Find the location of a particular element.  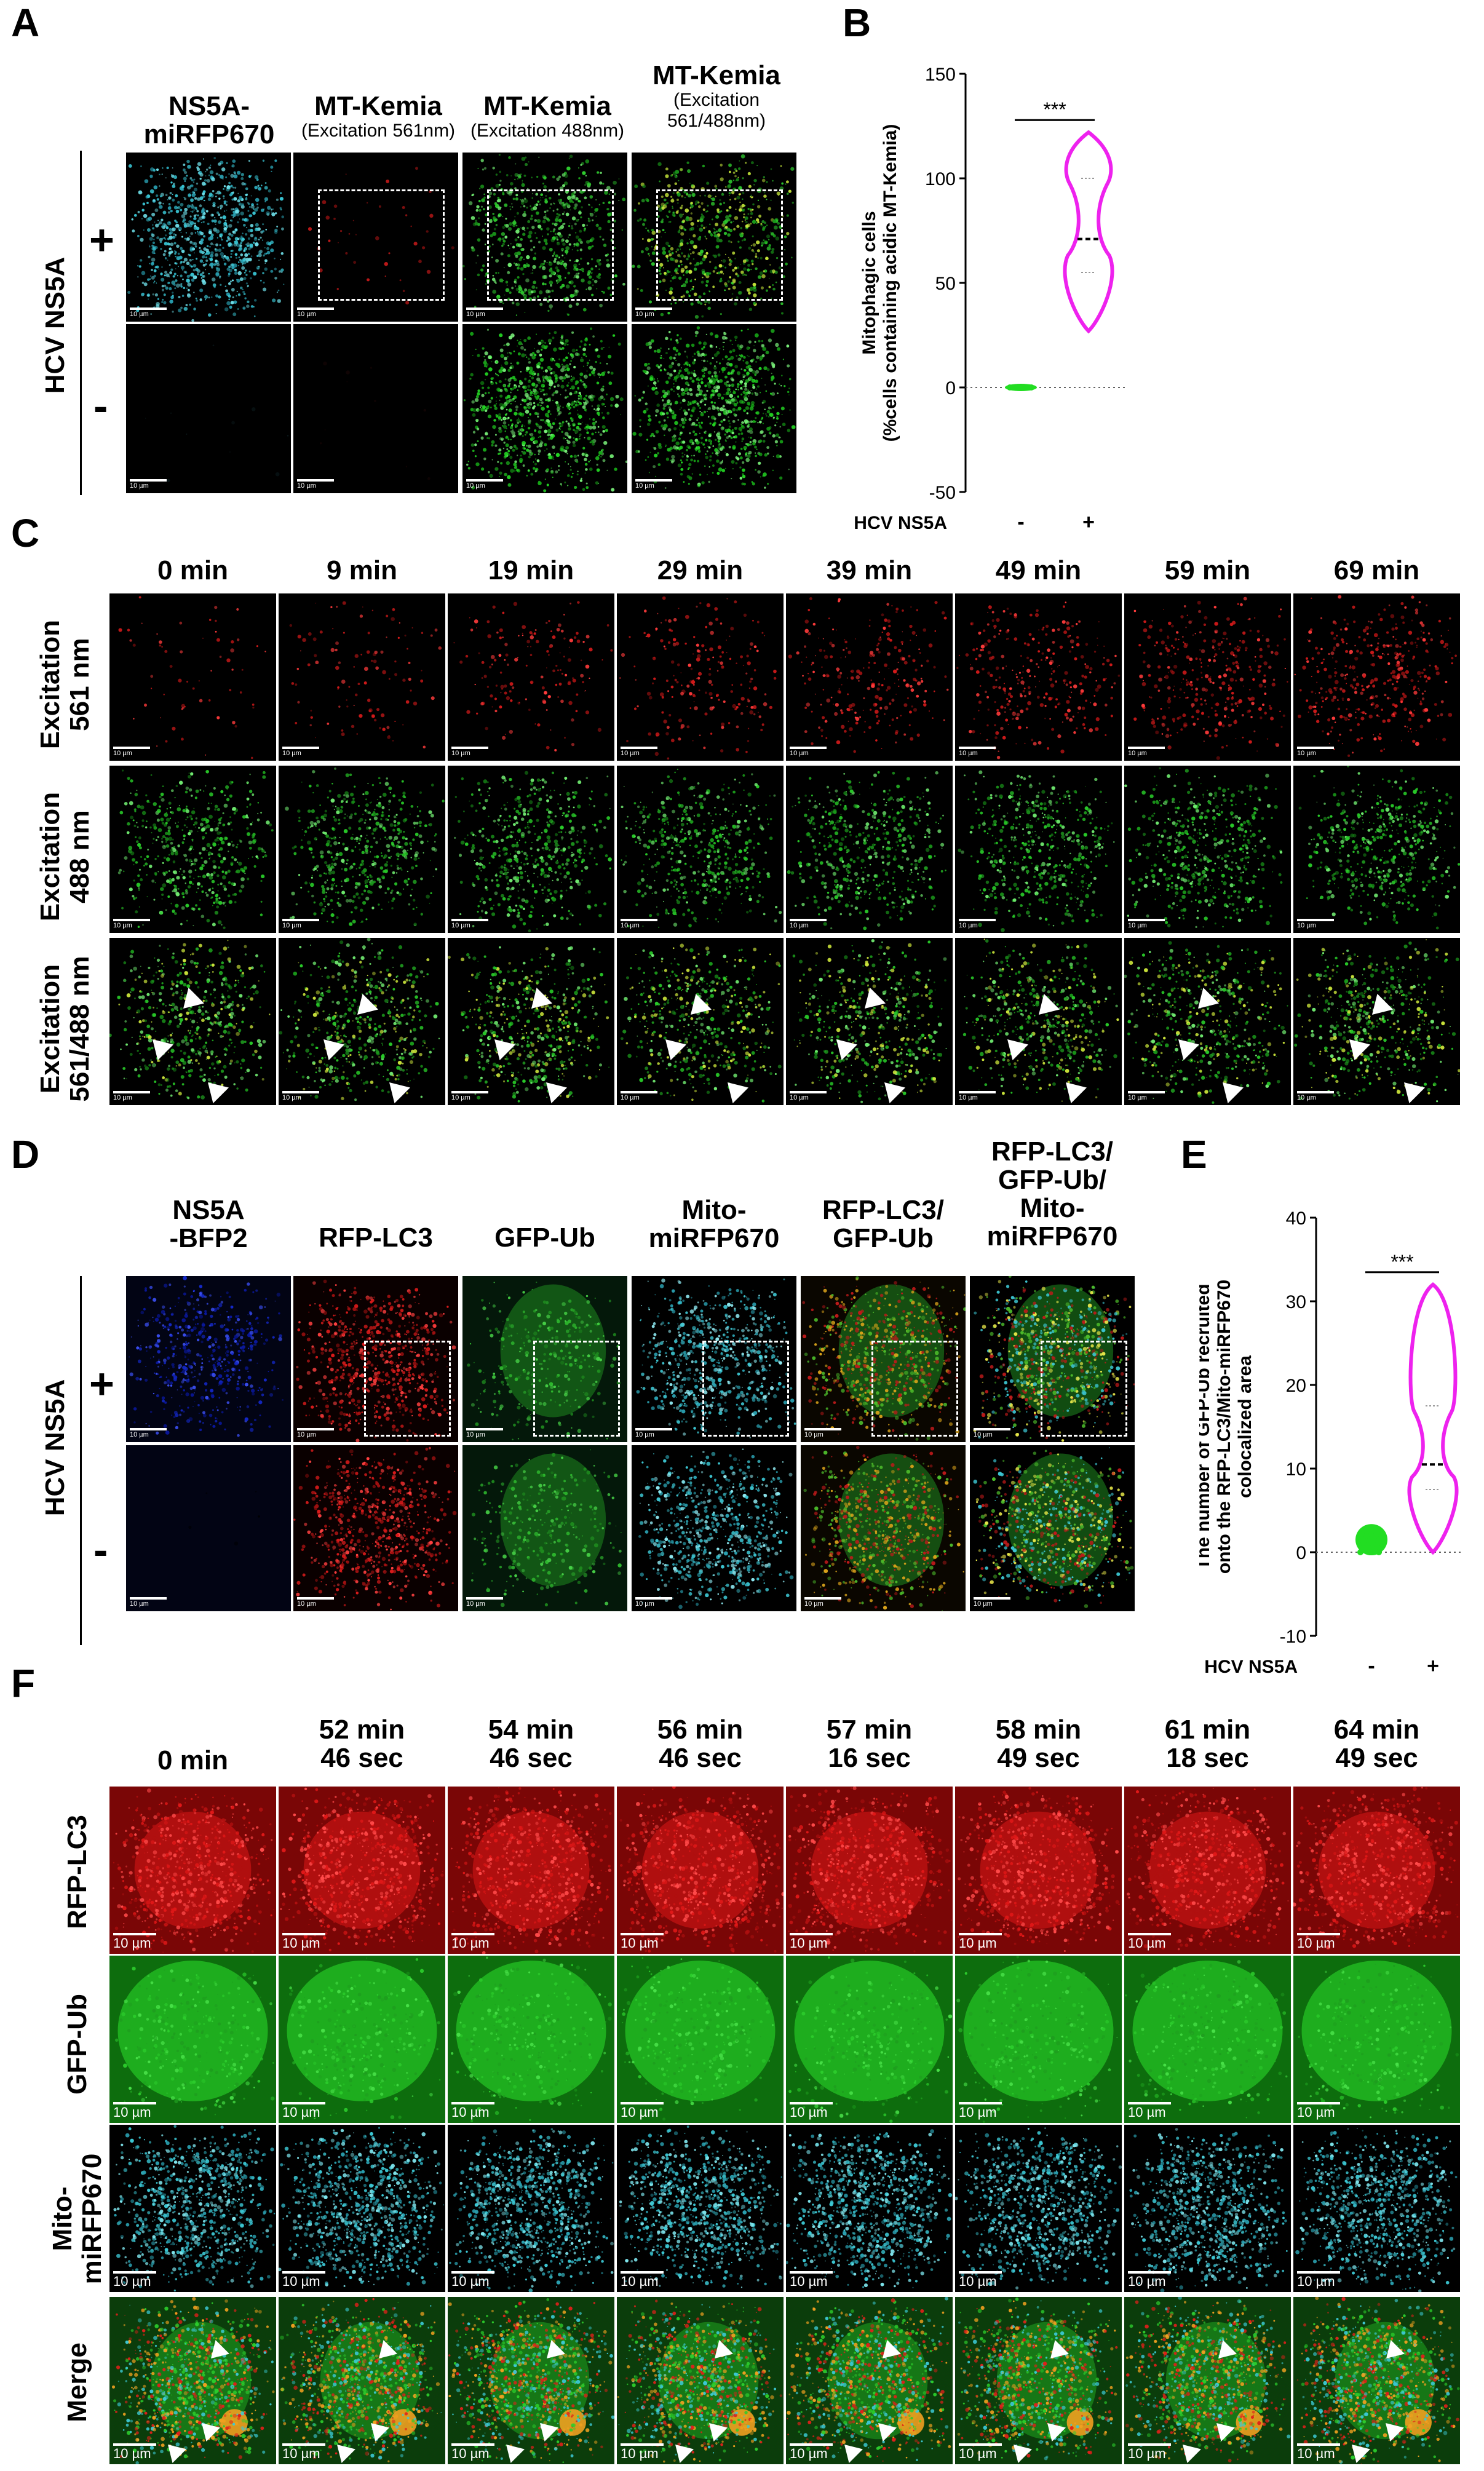

c-image-r2-c2-texture is located at coordinates (365, 847).